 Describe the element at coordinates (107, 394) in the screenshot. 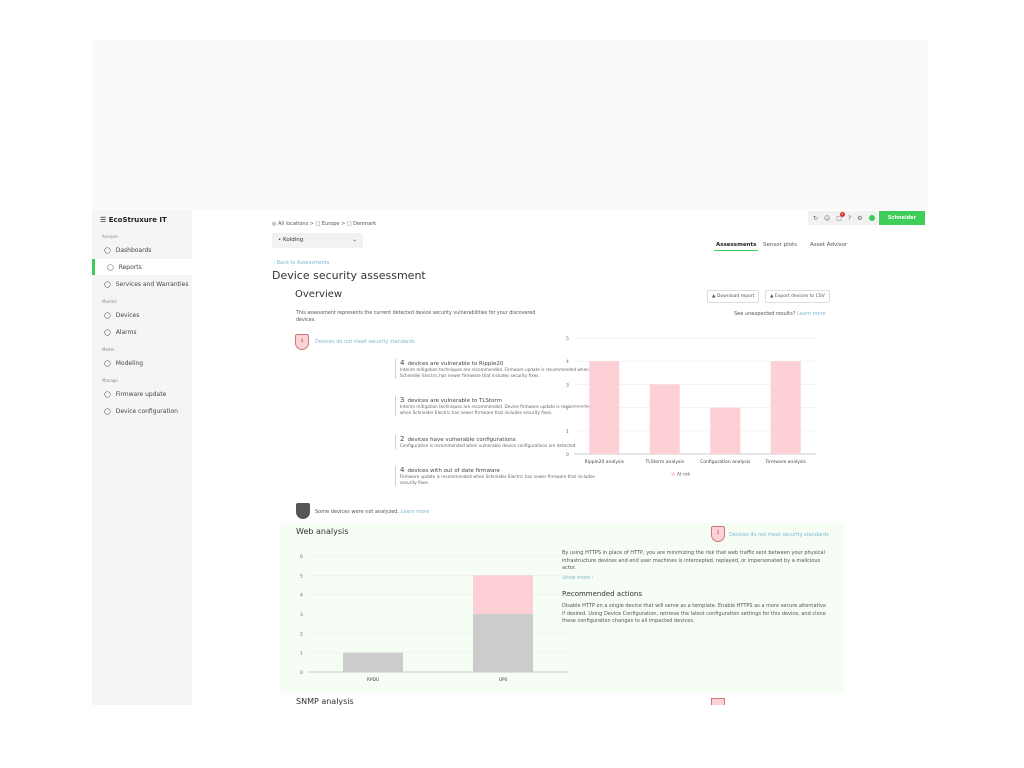

I see `clock-icon: ◯` at that location.